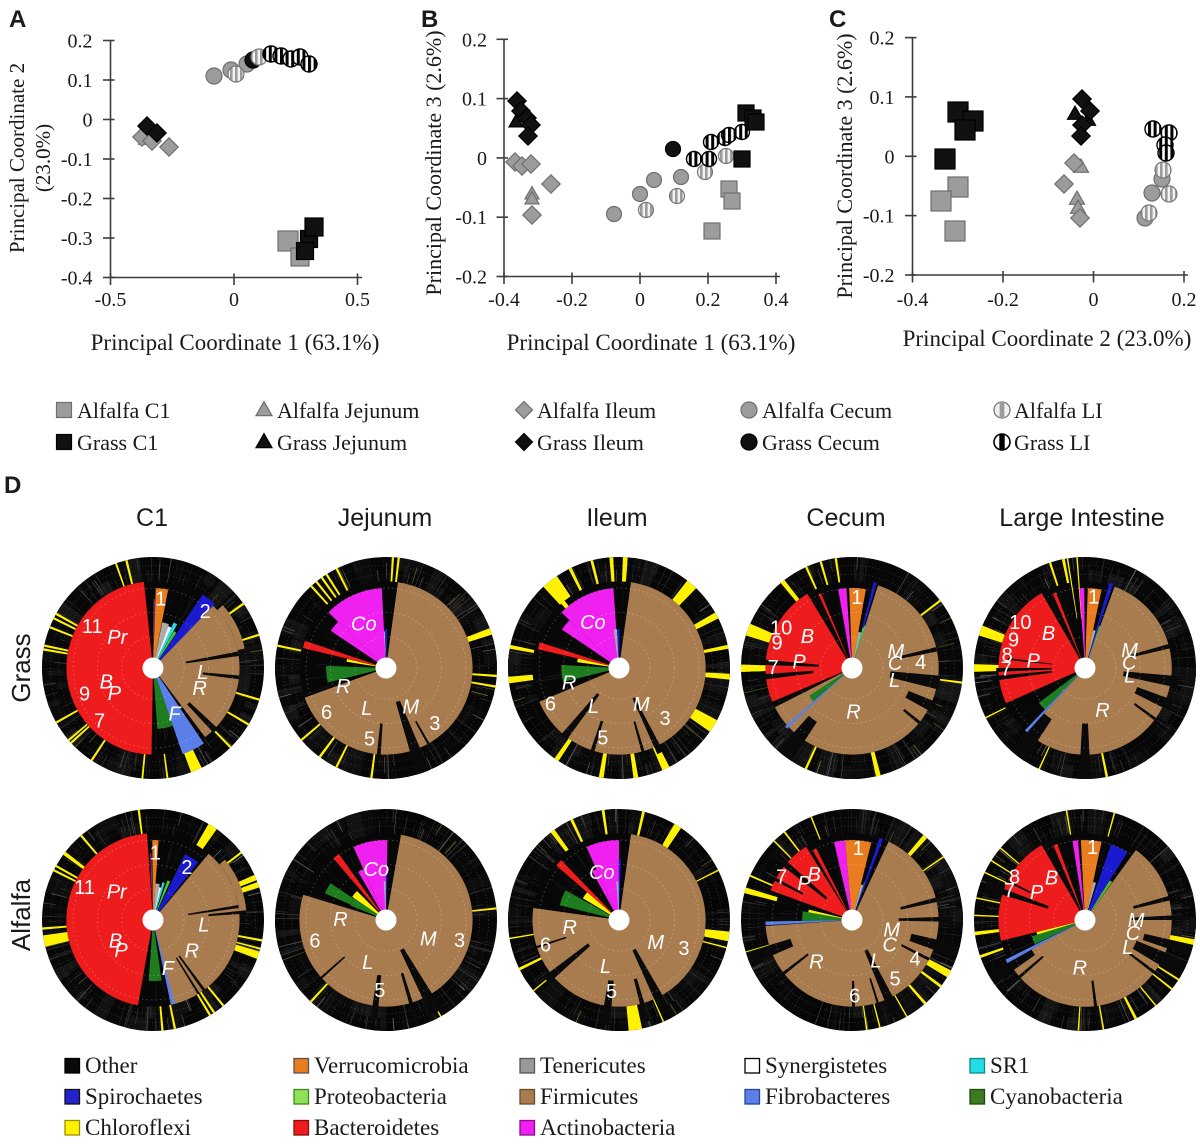 This screenshot has height=1147, width=1200. I want to click on svg-text: C1, so click(152, 518).